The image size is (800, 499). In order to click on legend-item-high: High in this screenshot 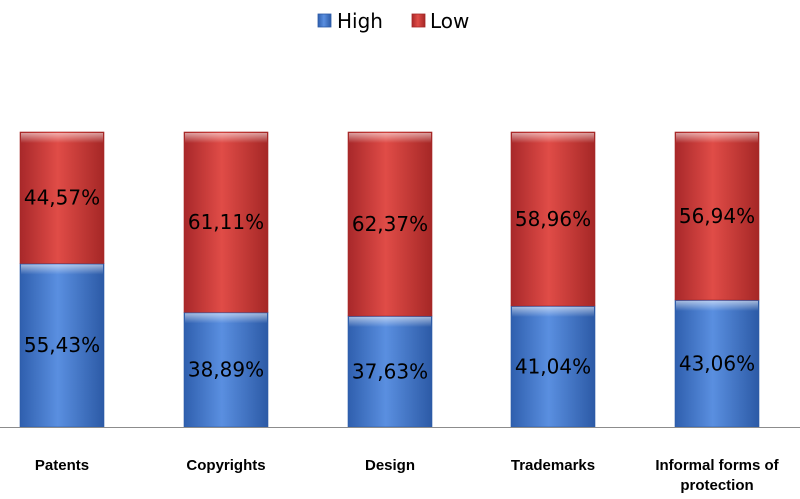, I will do `click(350, 21)`.